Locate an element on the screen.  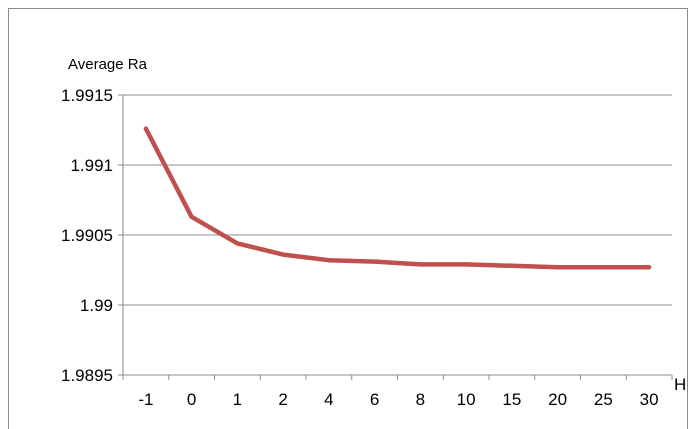
y-tick-label: 1.99 is located at coordinates (96, 305).